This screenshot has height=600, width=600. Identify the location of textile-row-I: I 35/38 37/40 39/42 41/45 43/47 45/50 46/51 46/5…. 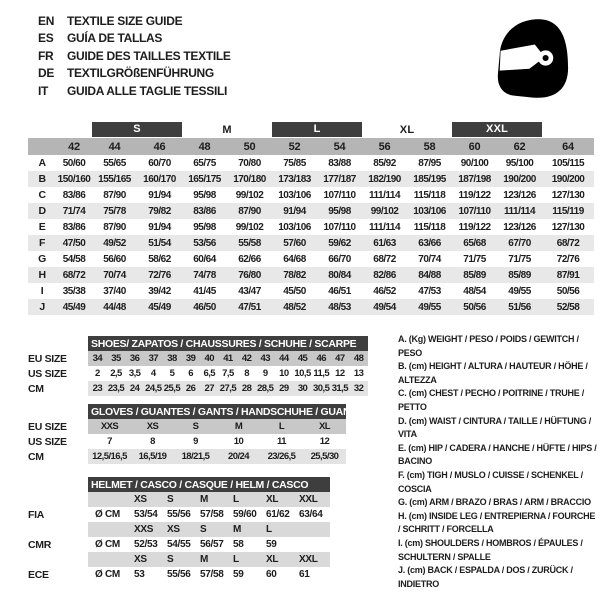
(311, 291).